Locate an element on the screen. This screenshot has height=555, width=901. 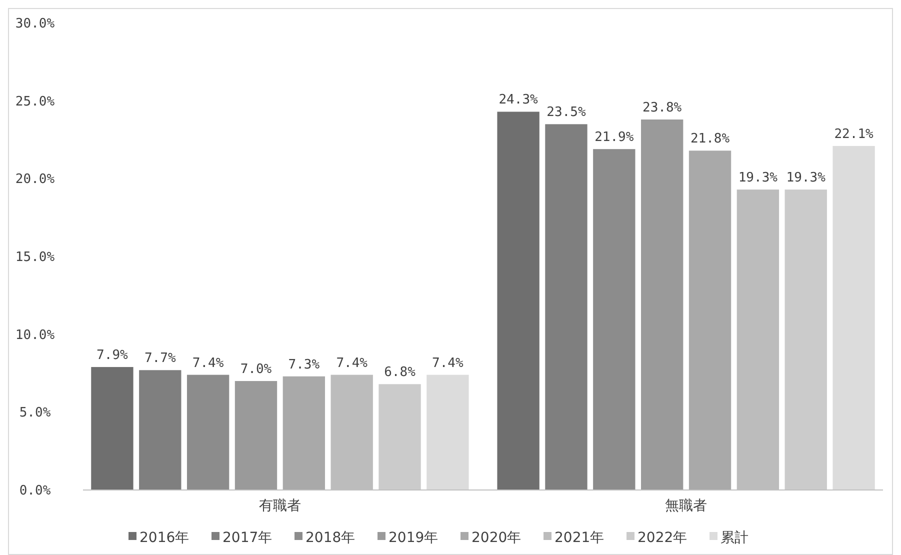
data-label: 21.9% is located at coordinates (614, 138).